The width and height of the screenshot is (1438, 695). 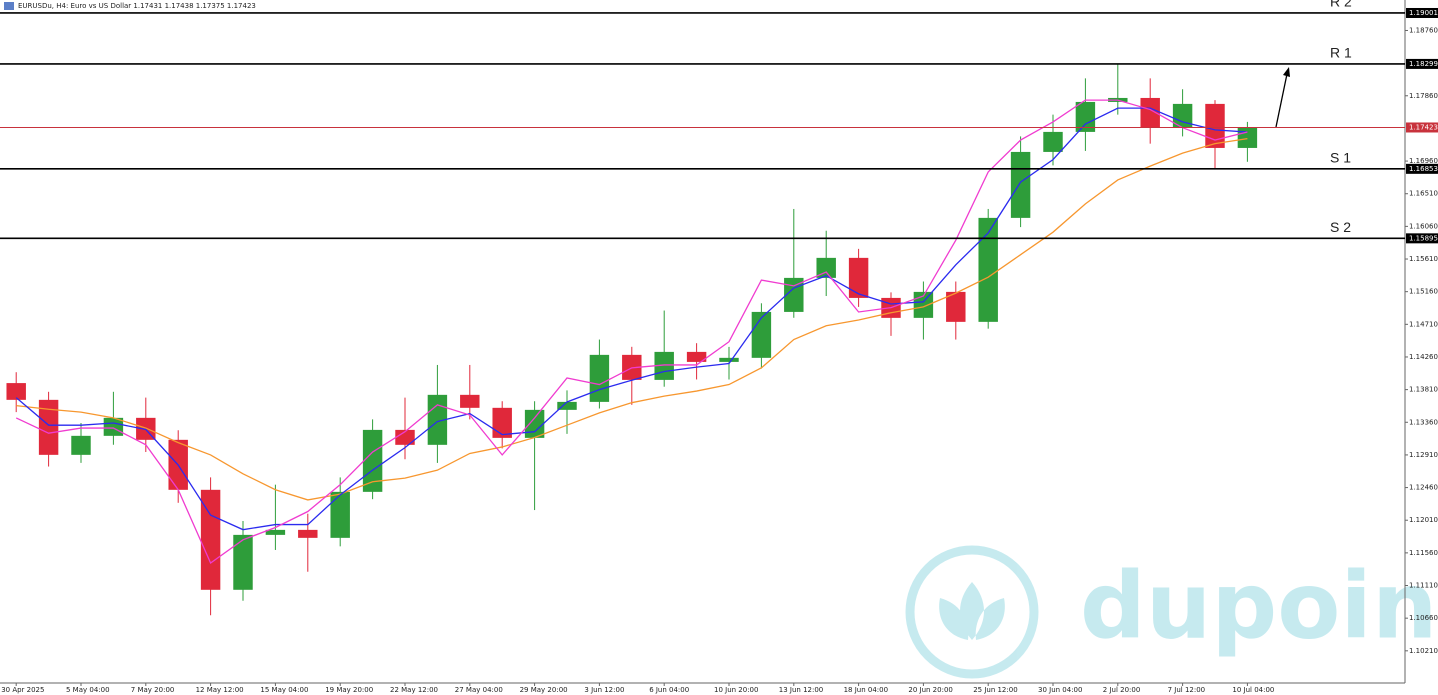 I want to click on y-tick-label: 1.11110, so click(x=1423, y=586).